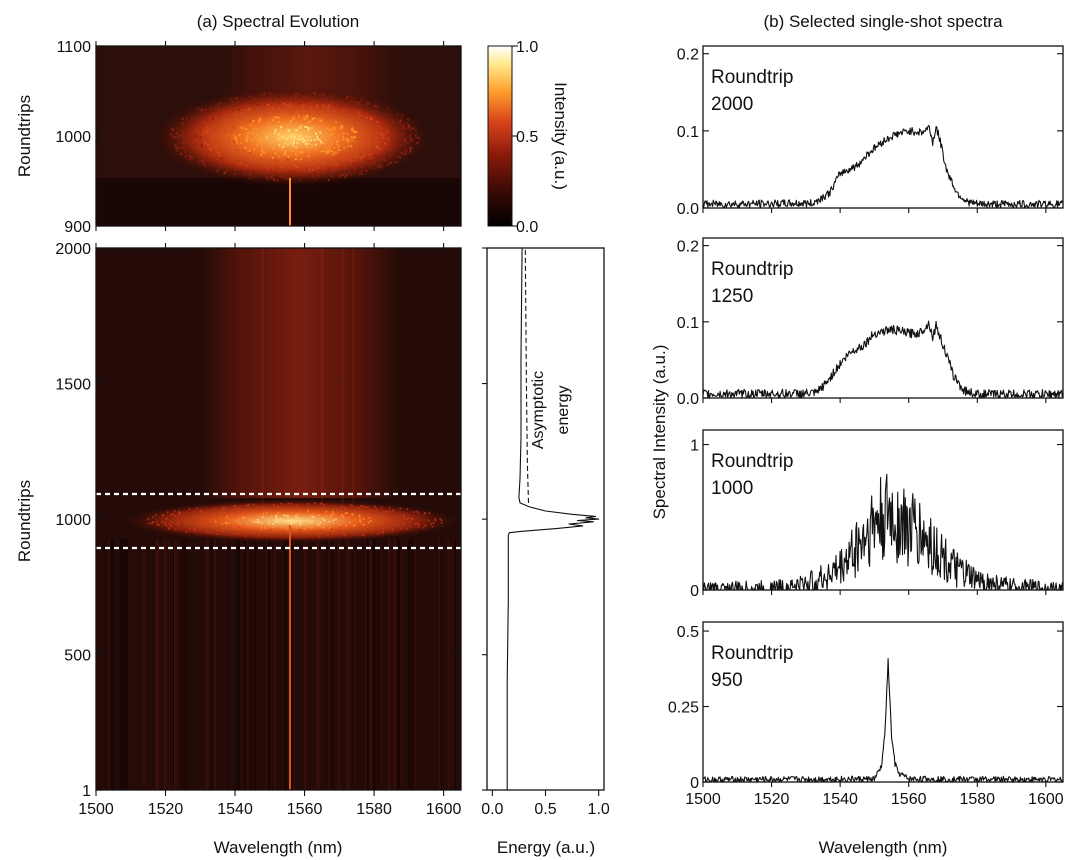 This screenshot has width=1081, height=860. Describe the element at coordinates (752, 461) in the screenshot. I see `spectrum-annotation-label: Roundtrip` at that location.